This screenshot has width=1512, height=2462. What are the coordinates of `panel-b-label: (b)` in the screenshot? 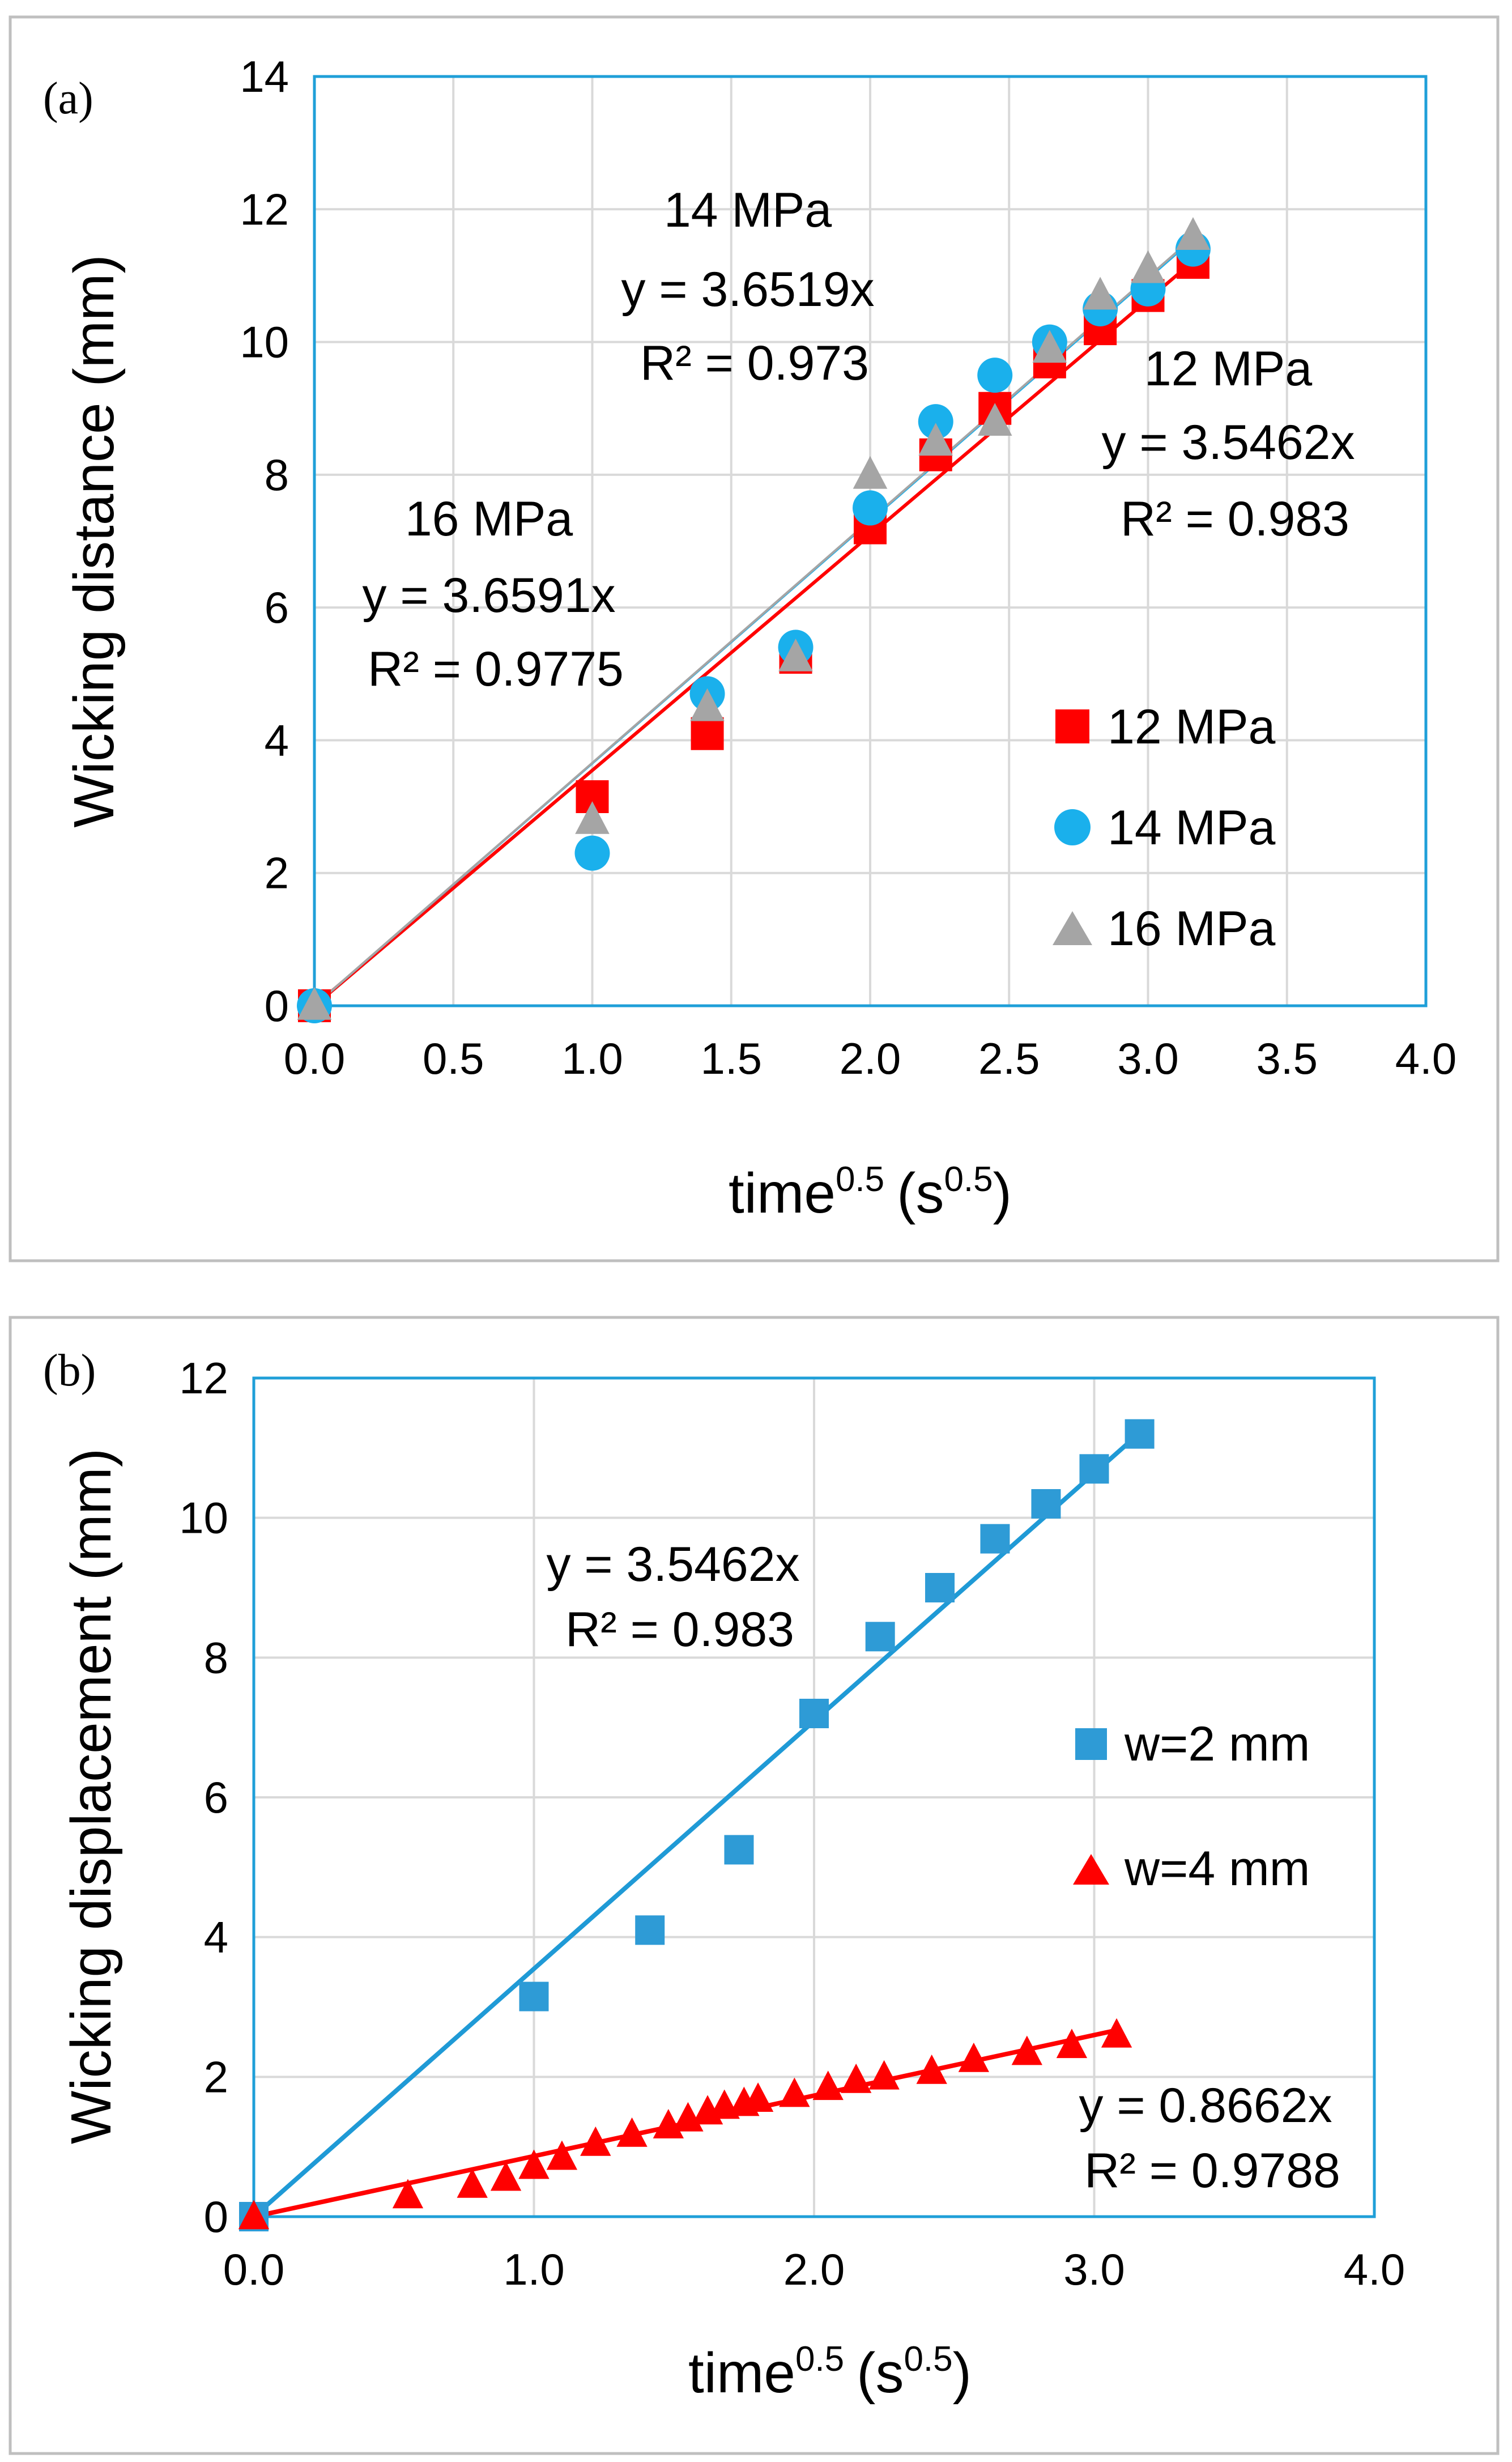 It's located at (69, 1371).